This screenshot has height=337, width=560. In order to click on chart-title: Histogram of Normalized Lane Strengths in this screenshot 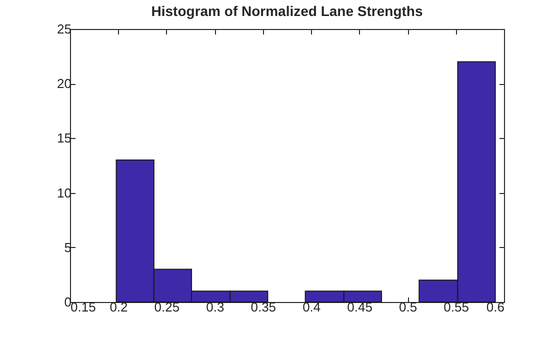, I will do `click(287, 11)`.